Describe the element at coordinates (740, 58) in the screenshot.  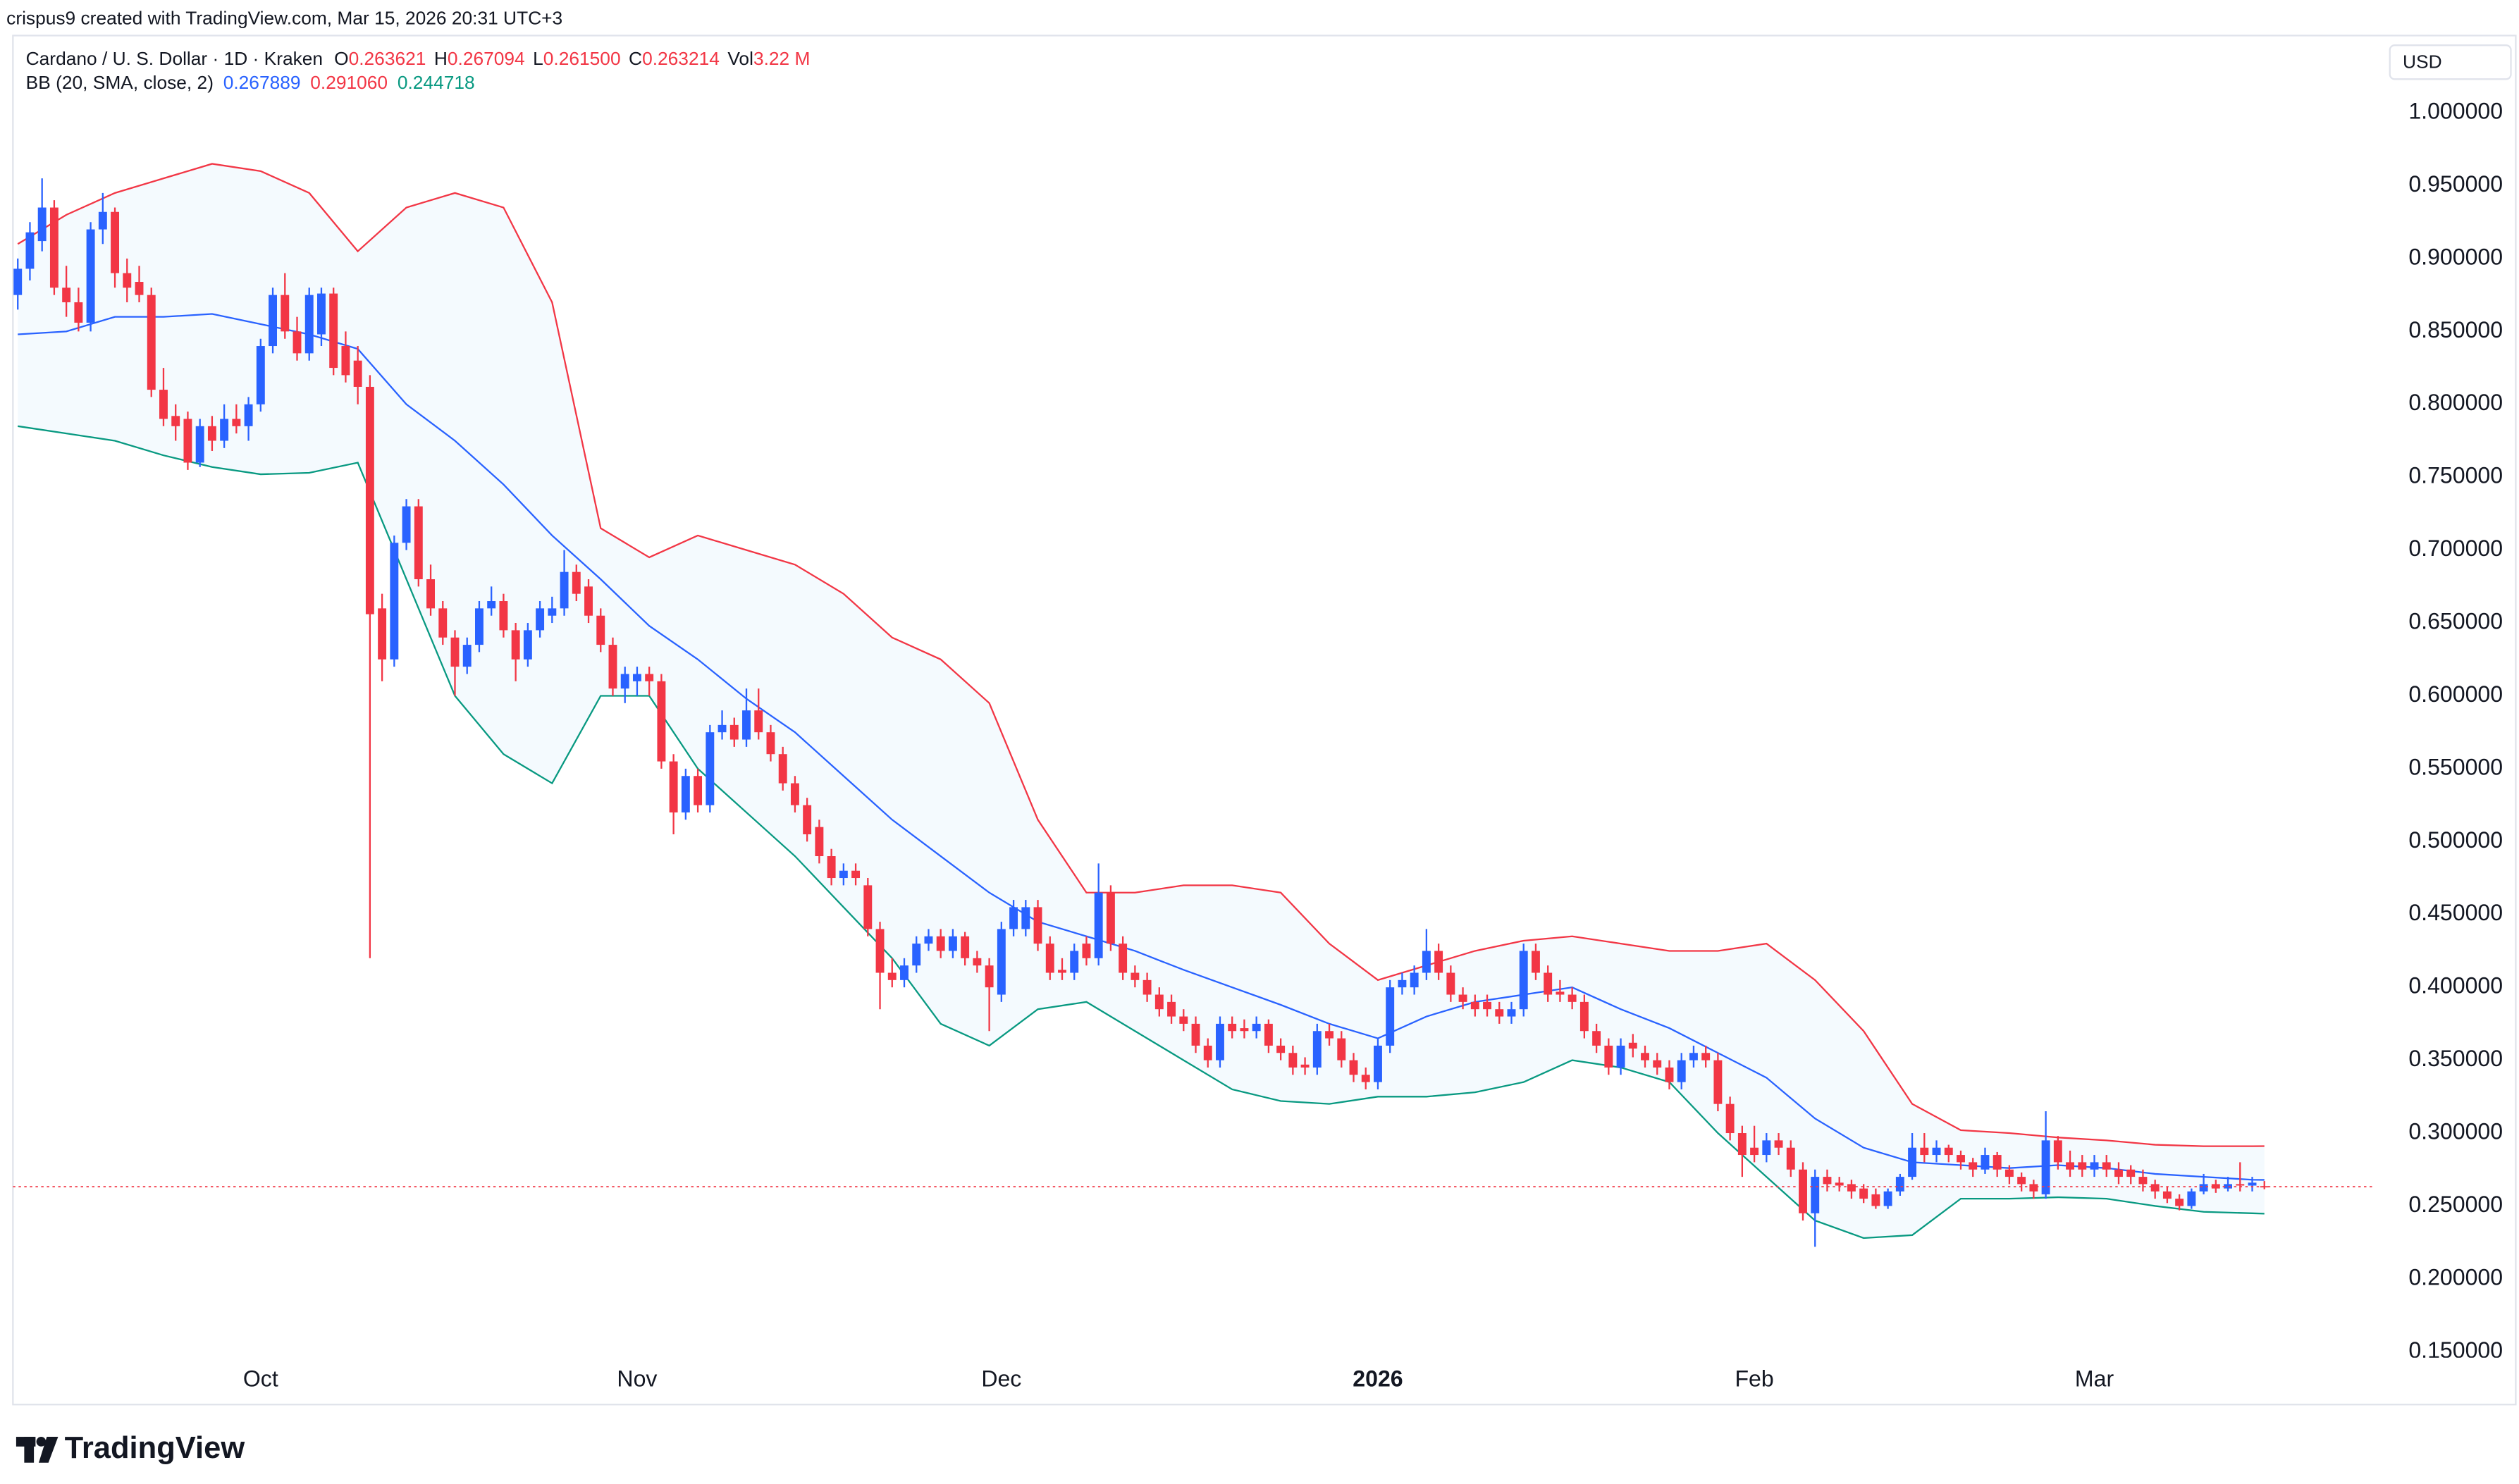
I see `ohlc-key: Vol` at that location.